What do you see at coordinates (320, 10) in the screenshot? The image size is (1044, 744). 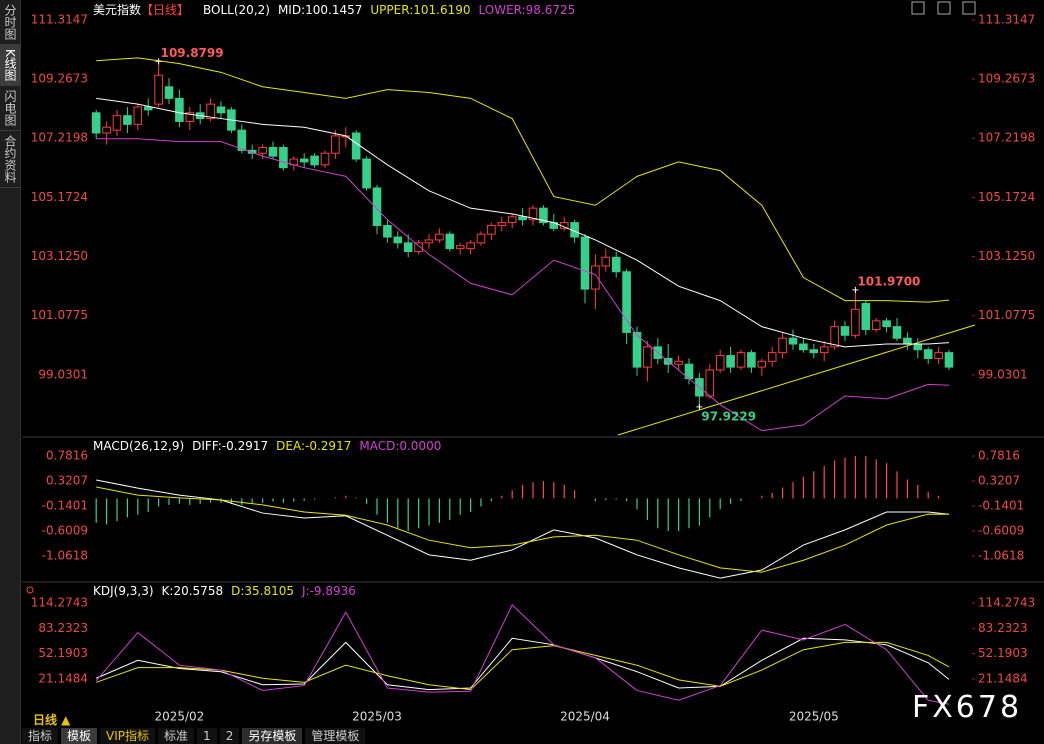 I see `legend-entry: MID:100.1457` at bounding box center [320, 10].